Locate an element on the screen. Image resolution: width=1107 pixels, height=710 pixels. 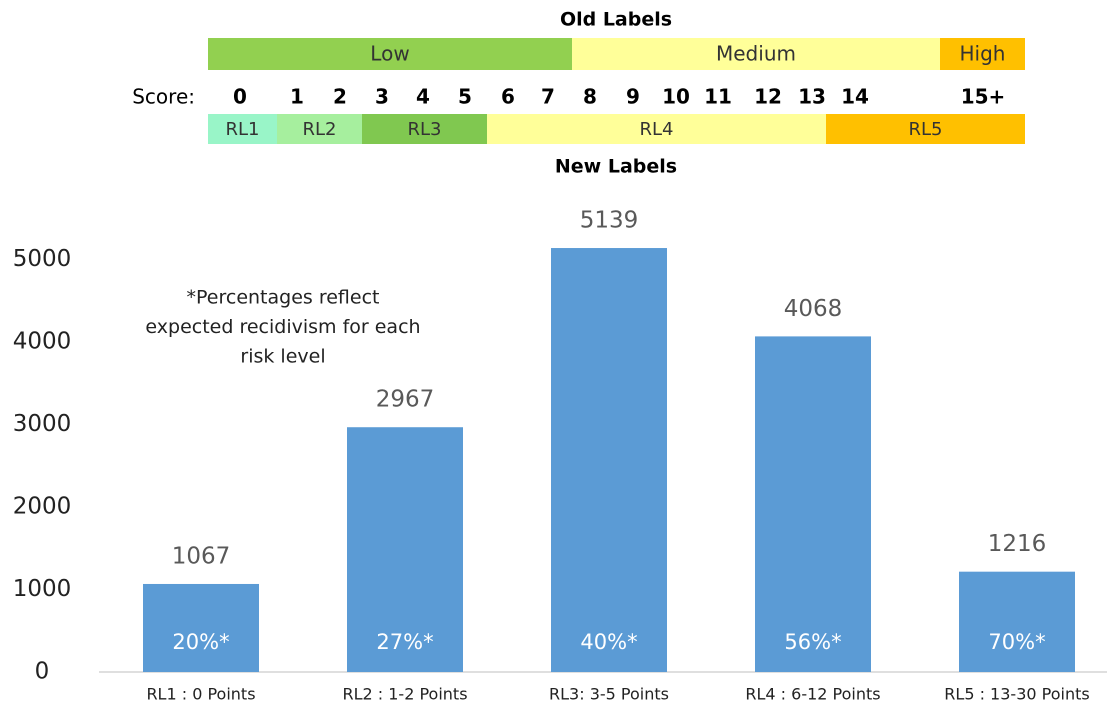
score: 12 is located at coordinates (768, 97).